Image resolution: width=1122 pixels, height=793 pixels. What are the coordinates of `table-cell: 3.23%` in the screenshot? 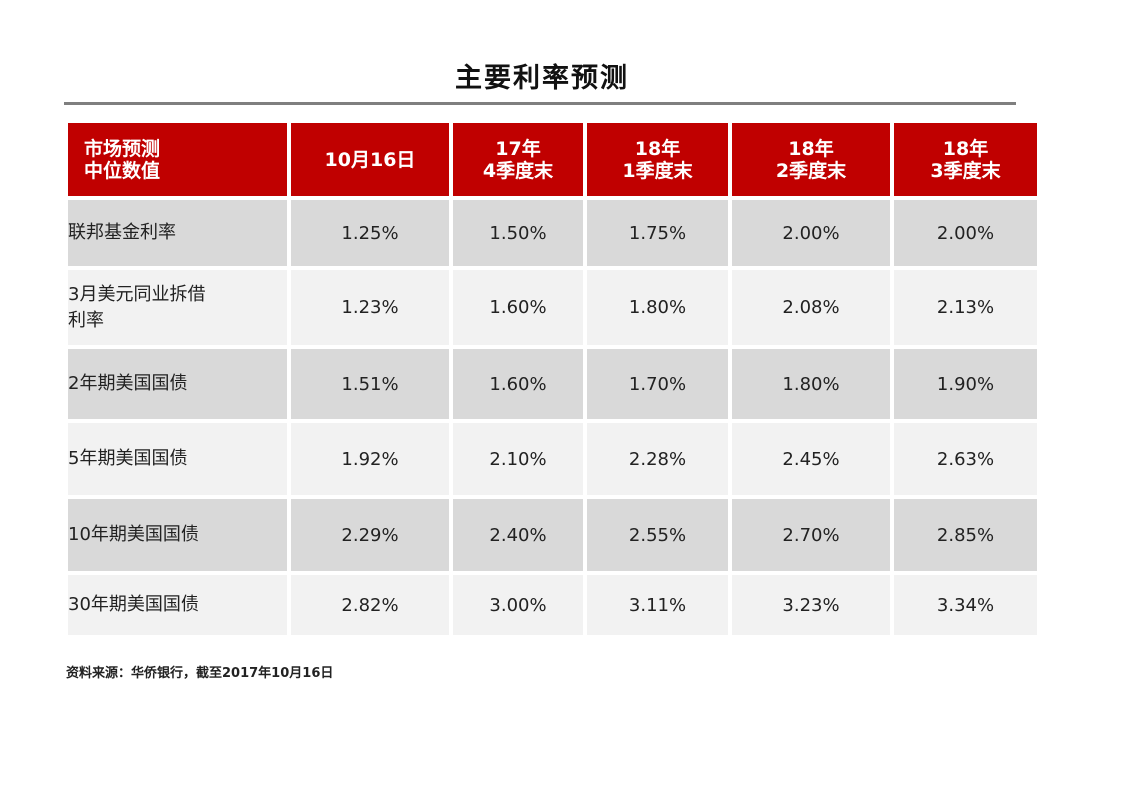 It's located at (811, 605).